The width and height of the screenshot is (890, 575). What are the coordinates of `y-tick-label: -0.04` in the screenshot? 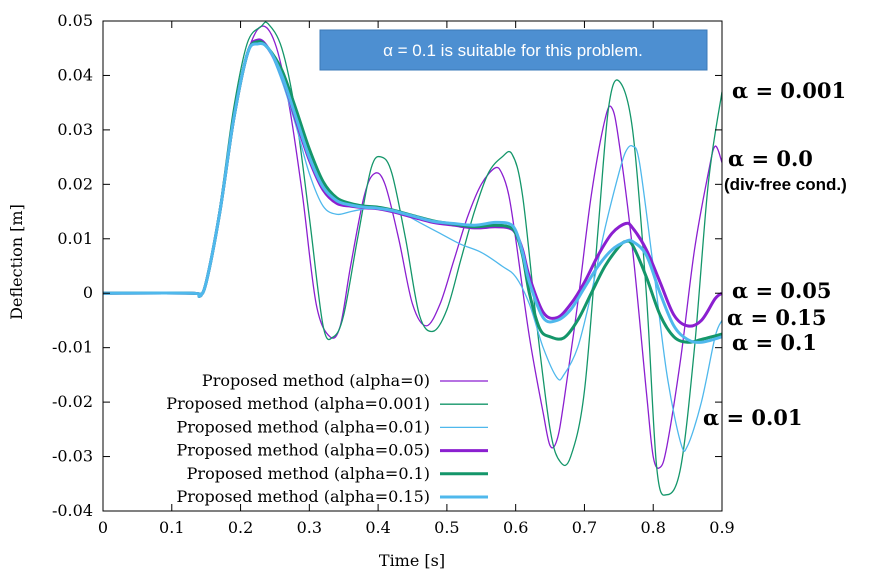 It's located at (72, 510).